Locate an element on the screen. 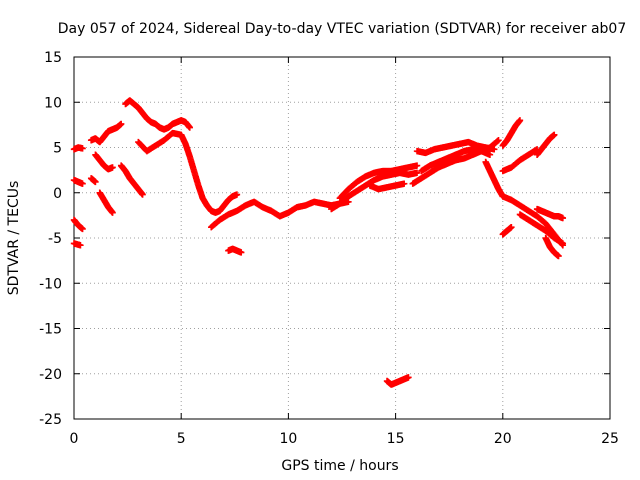 The width and height of the screenshot is (640, 480). y-tick-label: -10 is located at coordinates (50, 284).